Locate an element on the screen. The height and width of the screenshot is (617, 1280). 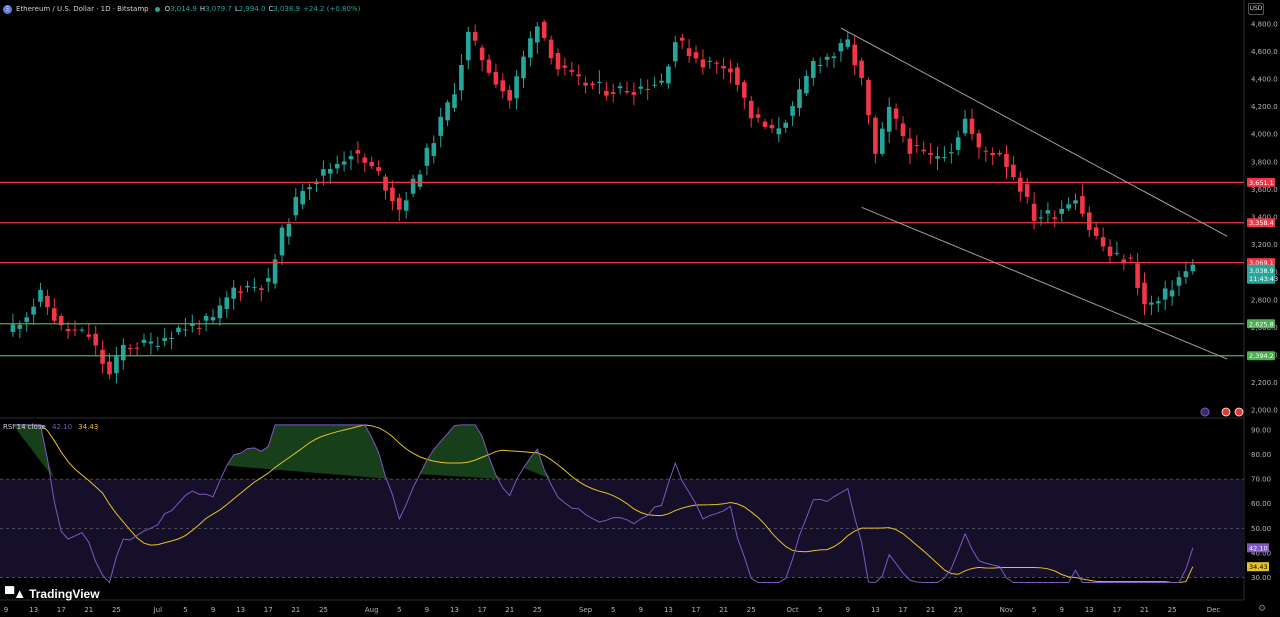
price-tick-label: 4,400.0 is located at coordinates (1264, 80).